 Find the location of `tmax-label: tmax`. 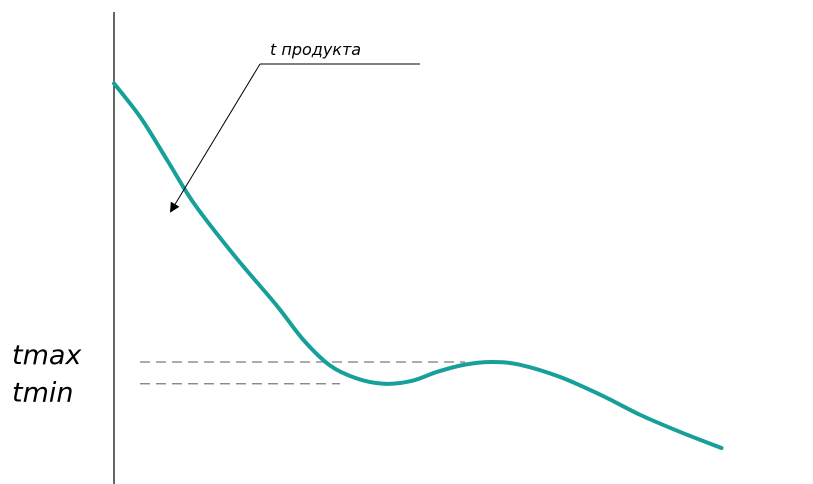

tmax-label: tmax is located at coordinates (47, 355).